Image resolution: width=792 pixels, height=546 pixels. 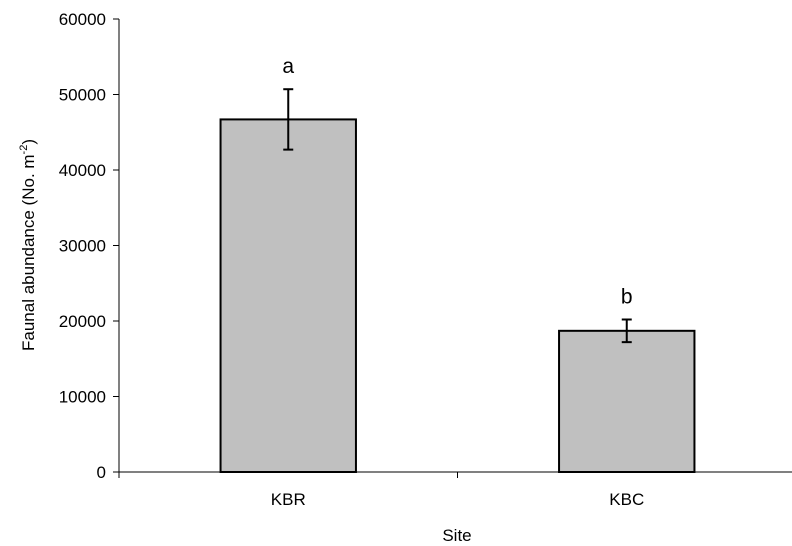 What do you see at coordinates (627, 401) in the screenshot?
I see `bar-kbc` at bounding box center [627, 401].